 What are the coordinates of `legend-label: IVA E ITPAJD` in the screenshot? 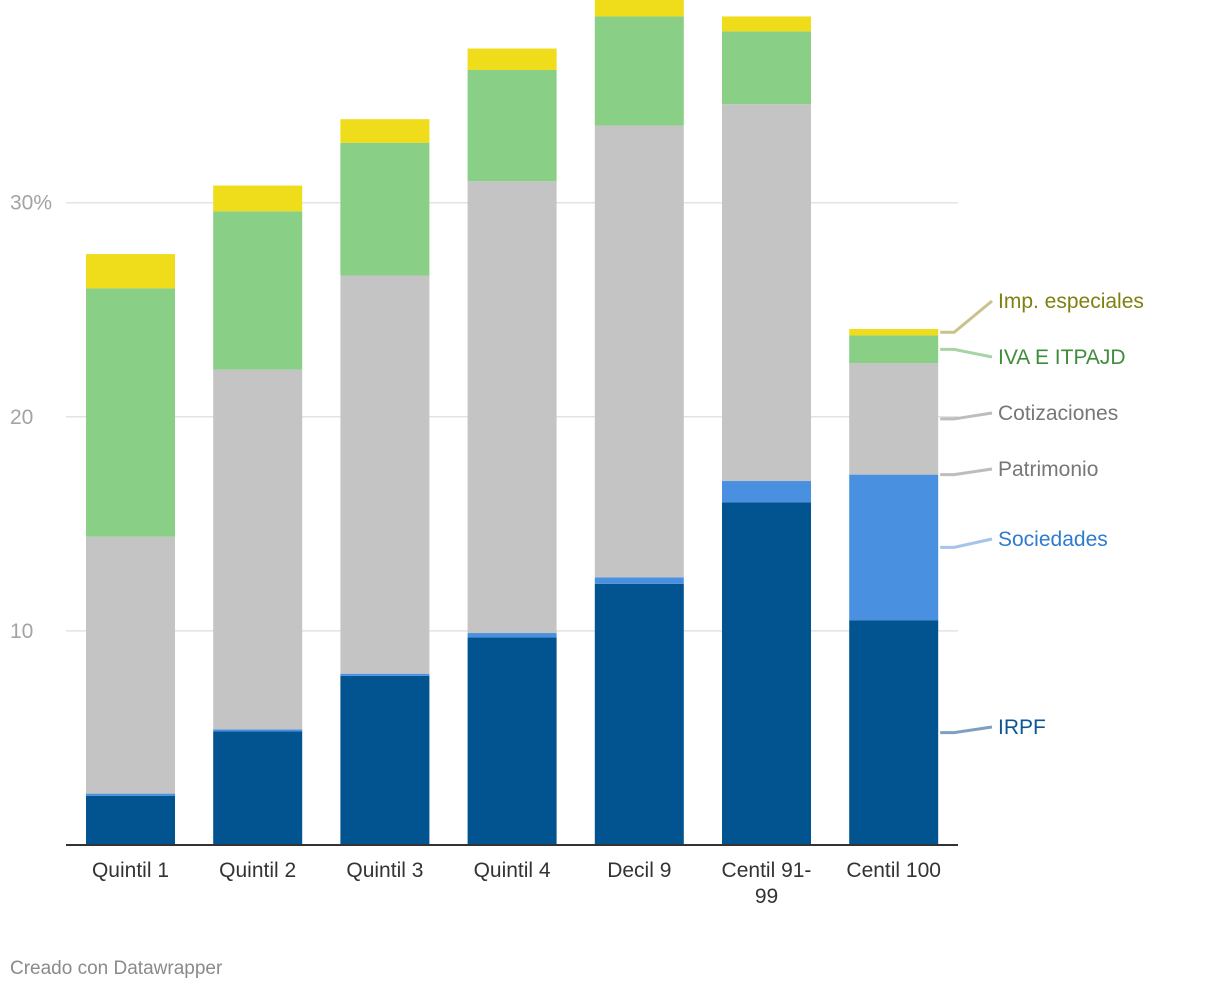 It's located at (1062, 357).